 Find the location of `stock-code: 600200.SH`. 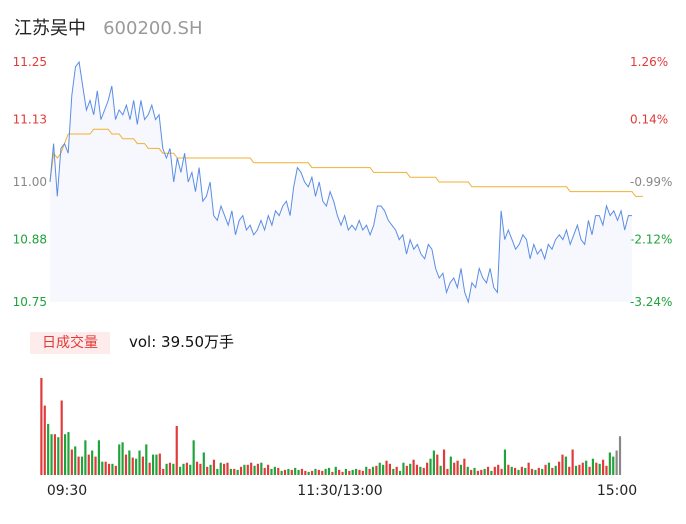

stock-code: 600200.SH is located at coordinates (153, 28).